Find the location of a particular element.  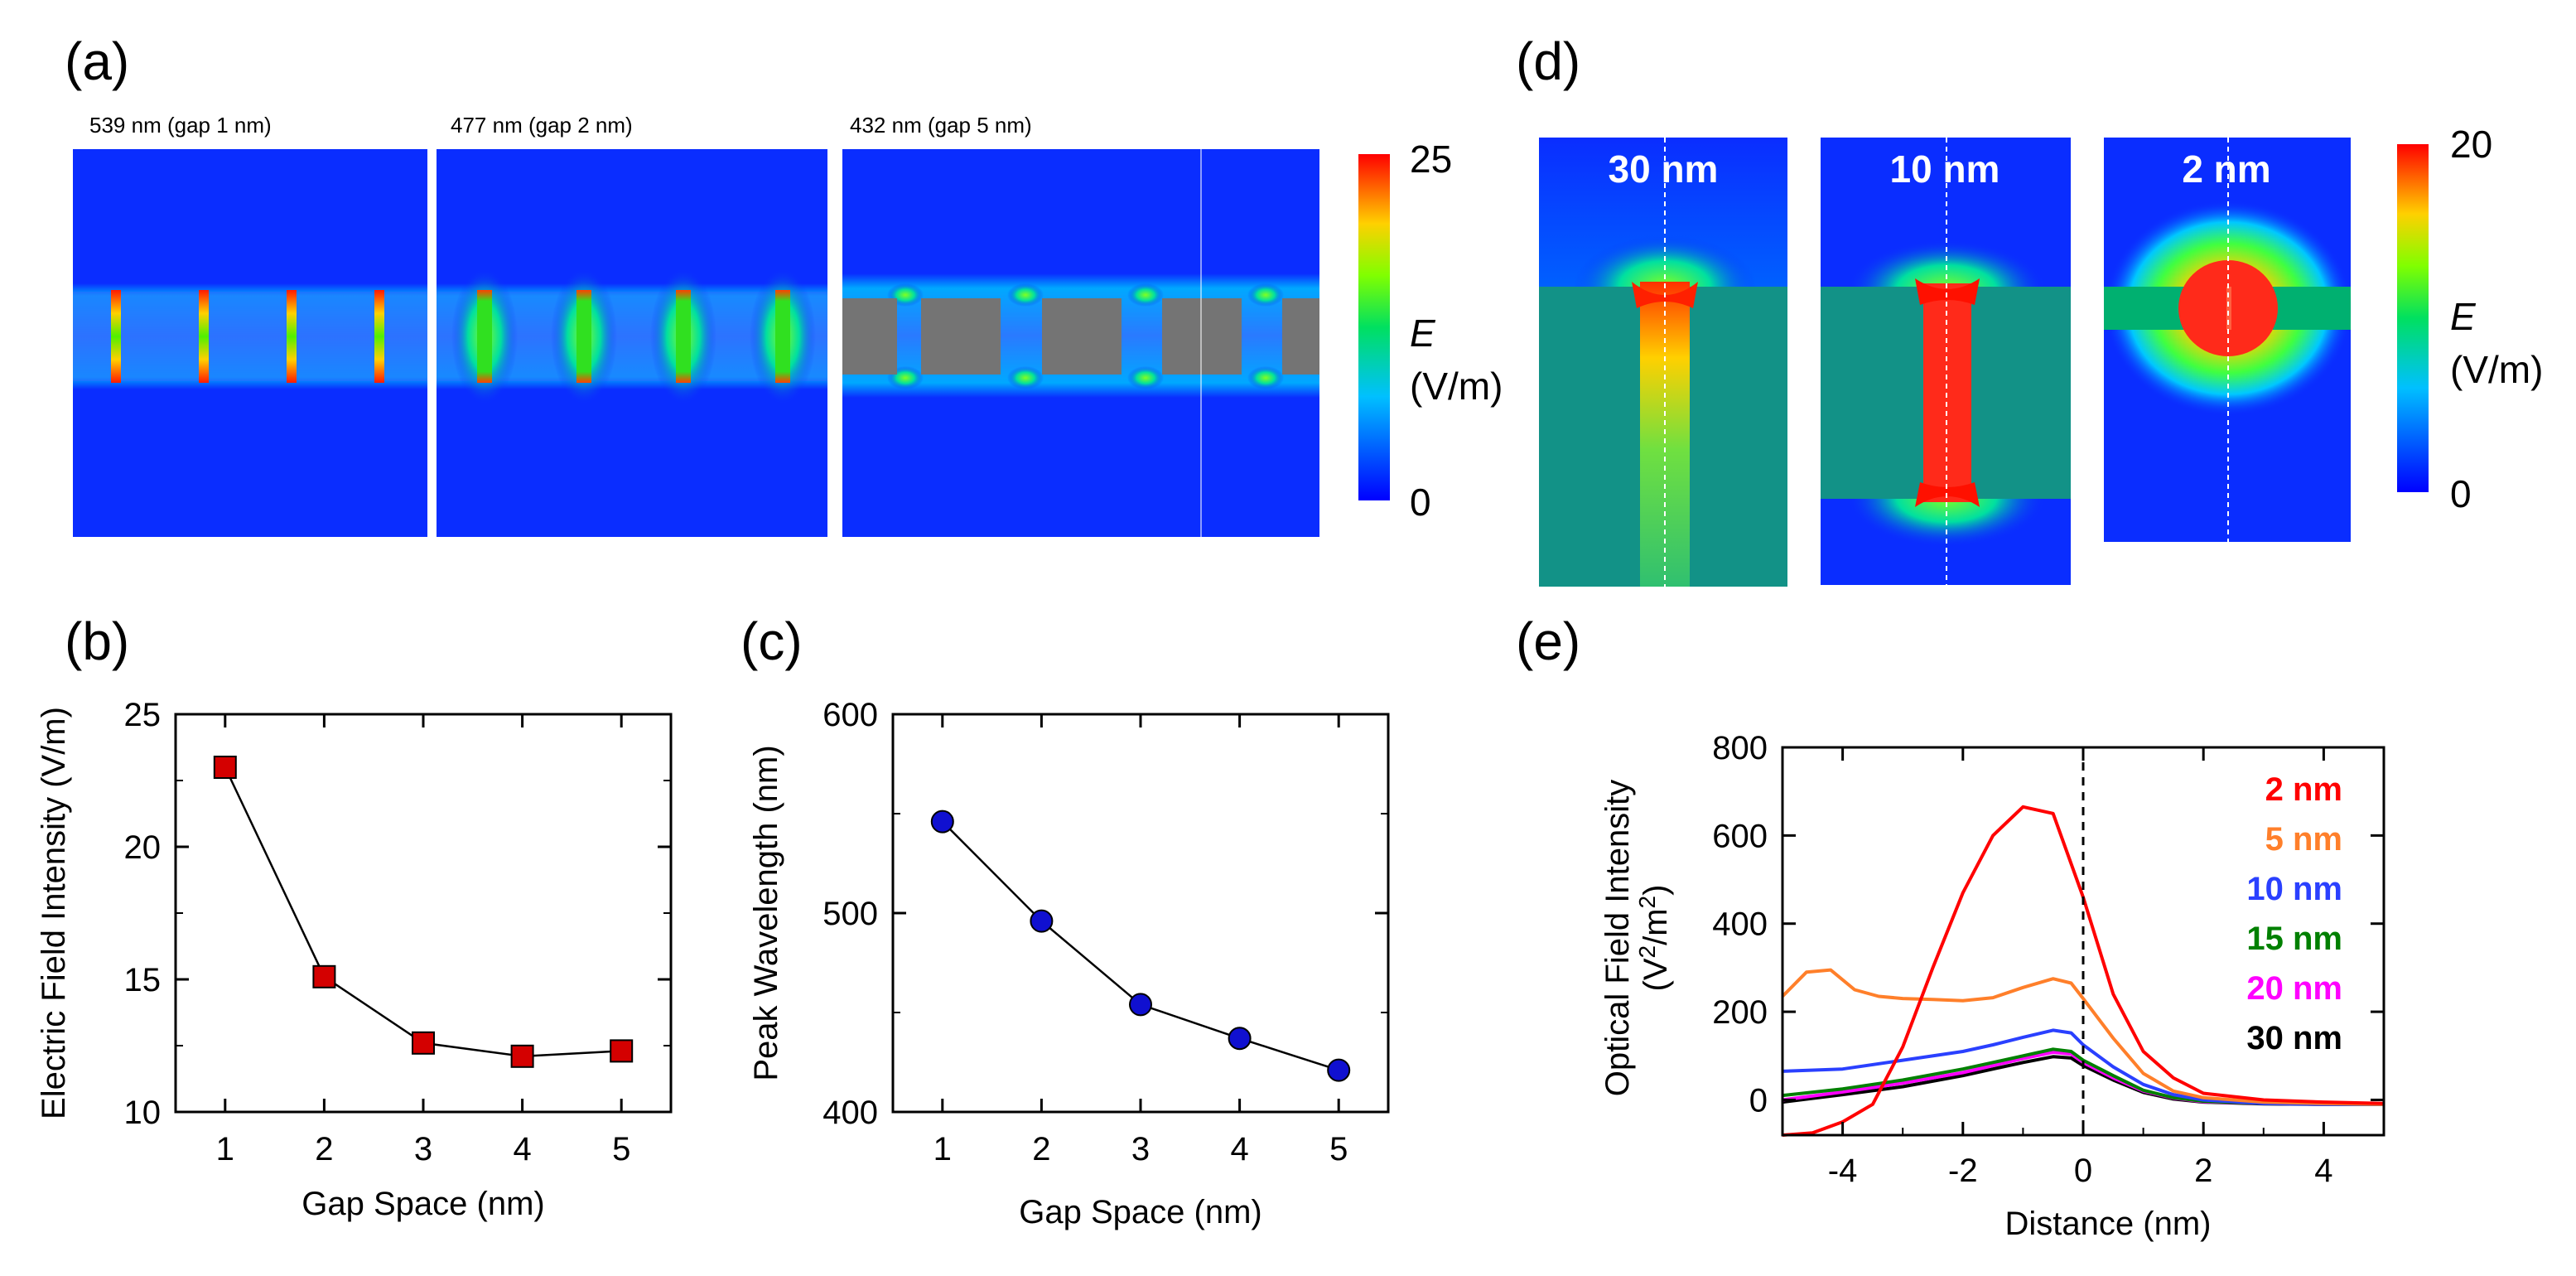

colorbar-a-unit: (V/m) is located at coordinates (1456, 386).